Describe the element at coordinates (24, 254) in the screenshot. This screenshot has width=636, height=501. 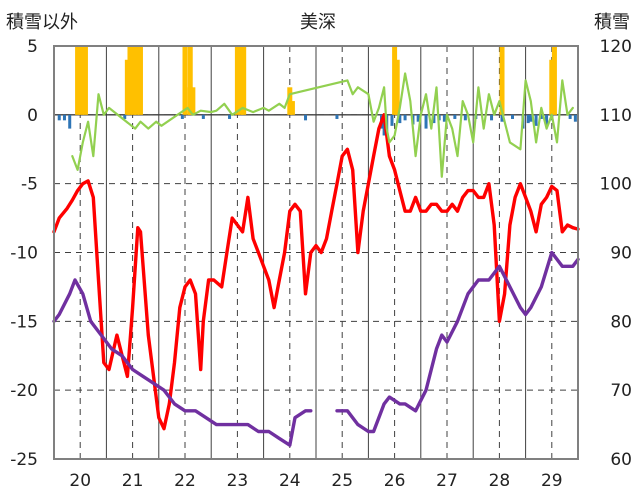
I see `left-tick-label: -10` at that location.